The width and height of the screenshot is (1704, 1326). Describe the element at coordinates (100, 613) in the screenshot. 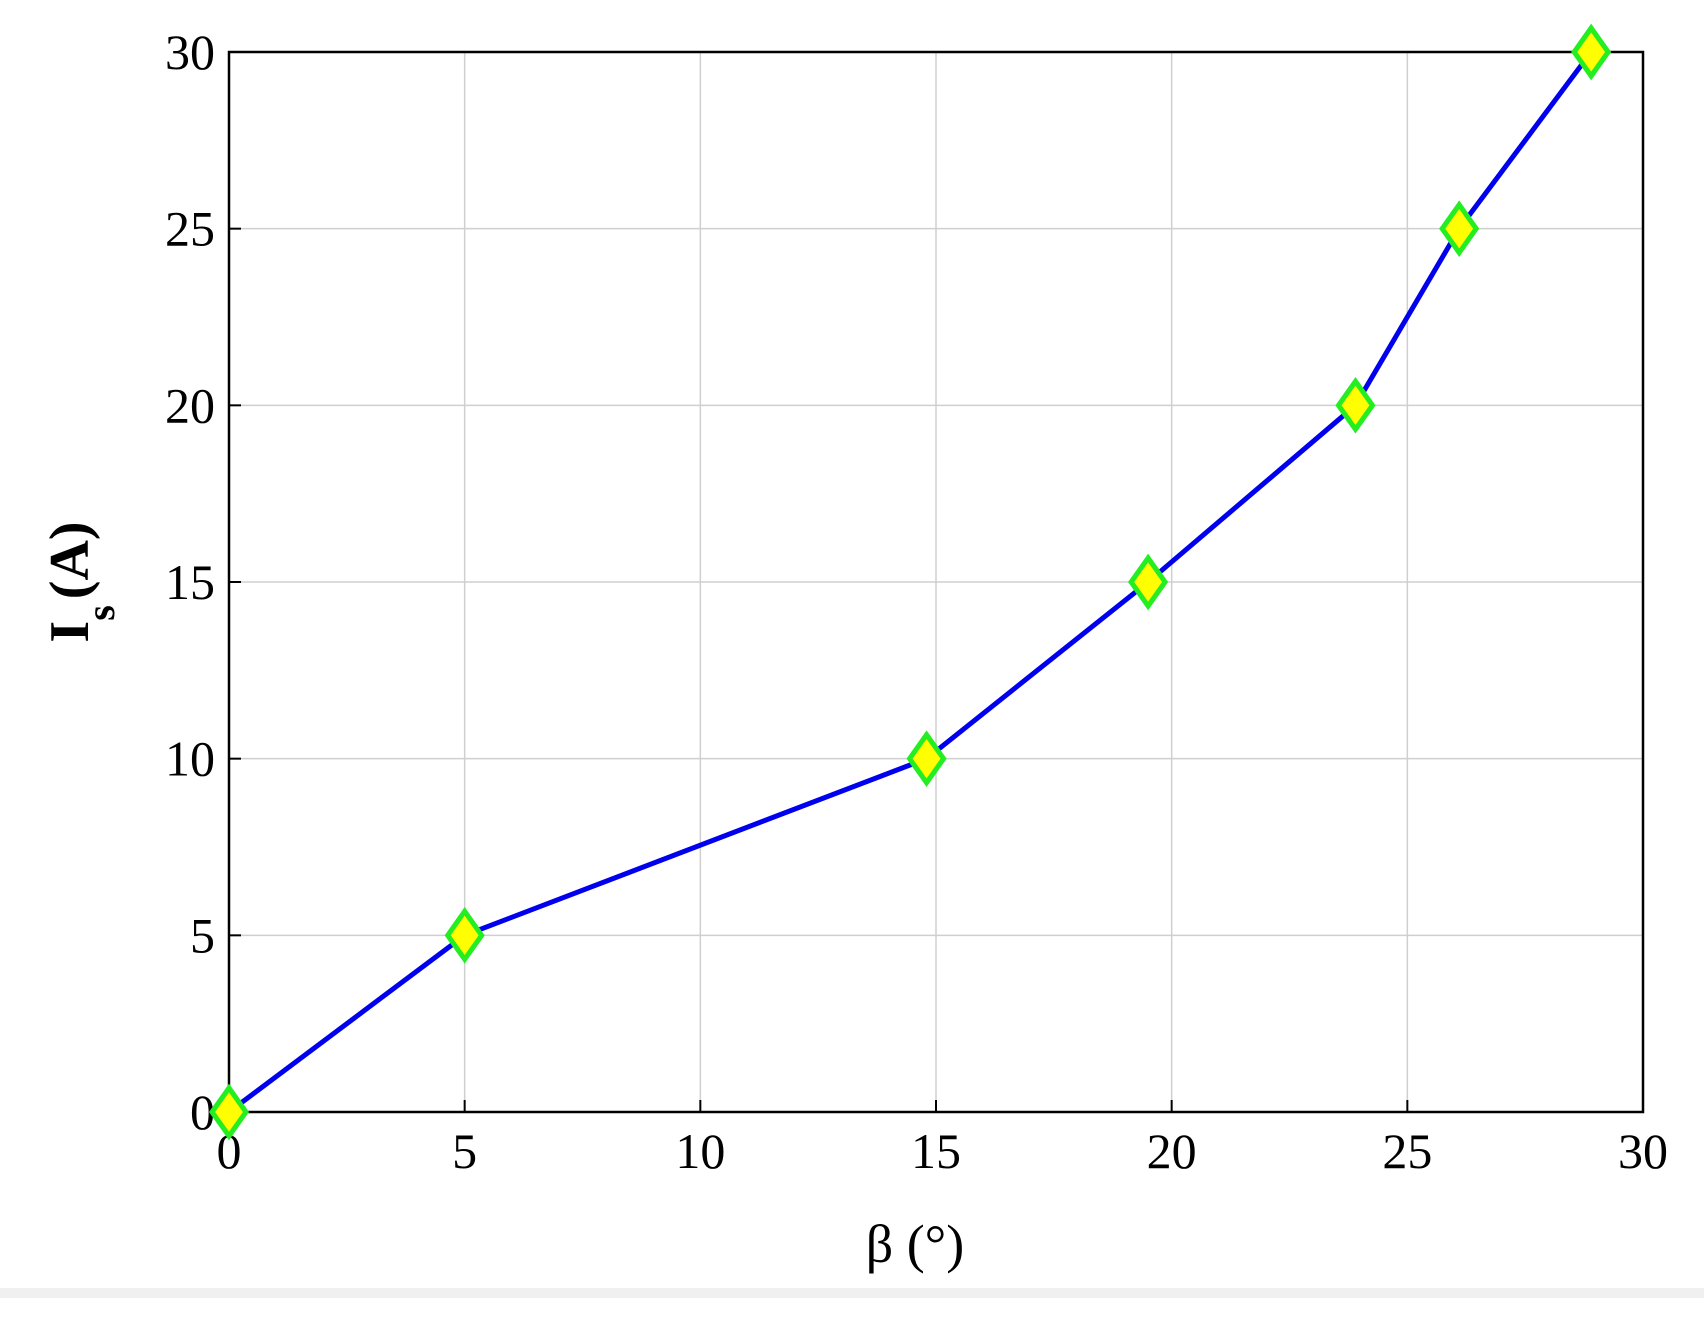

I see `y-label-sub: s` at that location.